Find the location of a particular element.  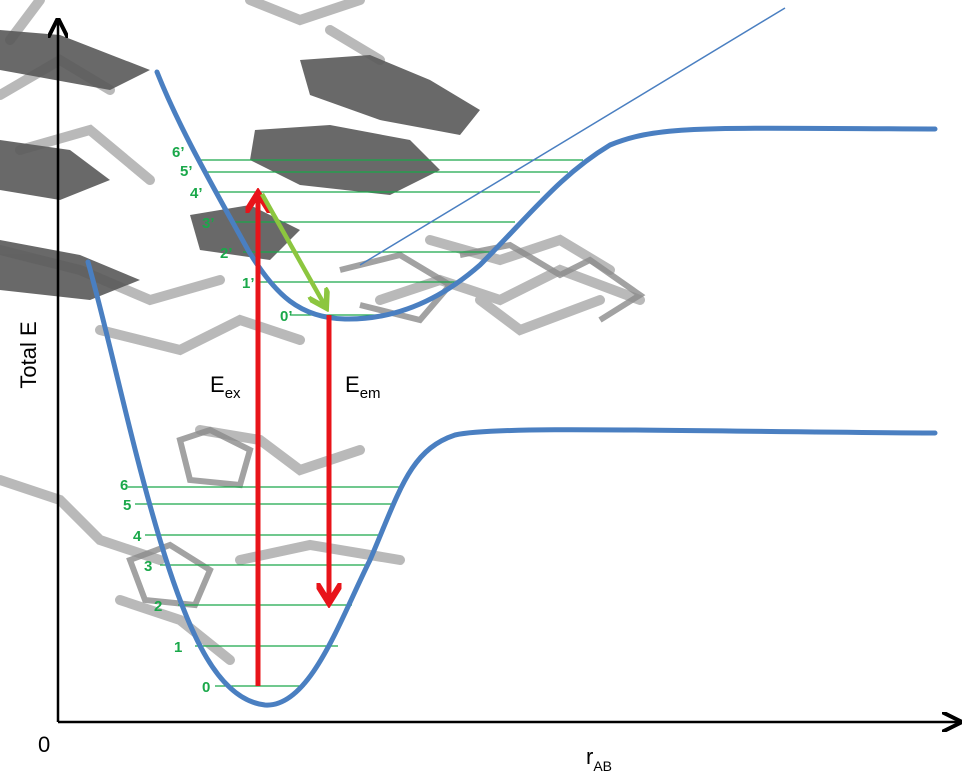

x-axis-label: rAB is located at coordinates (599, 759).